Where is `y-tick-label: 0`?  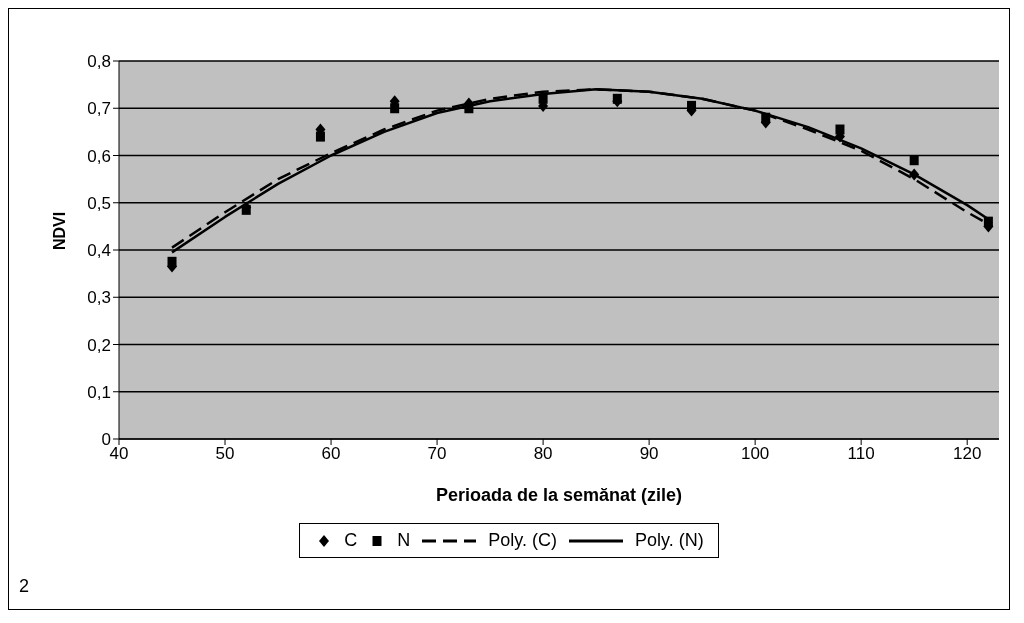
y-tick-label: 0 is located at coordinates (106, 440).